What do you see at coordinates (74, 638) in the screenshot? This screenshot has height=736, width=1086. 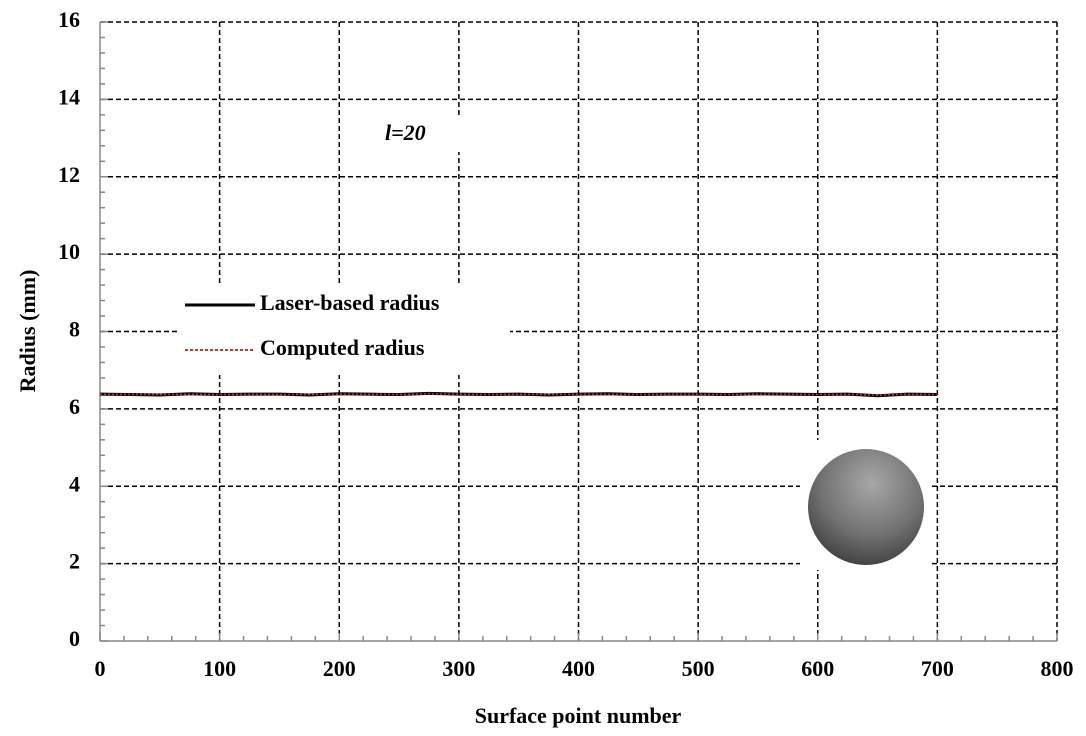 I see `y-tick-label: 0` at bounding box center [74, 638].